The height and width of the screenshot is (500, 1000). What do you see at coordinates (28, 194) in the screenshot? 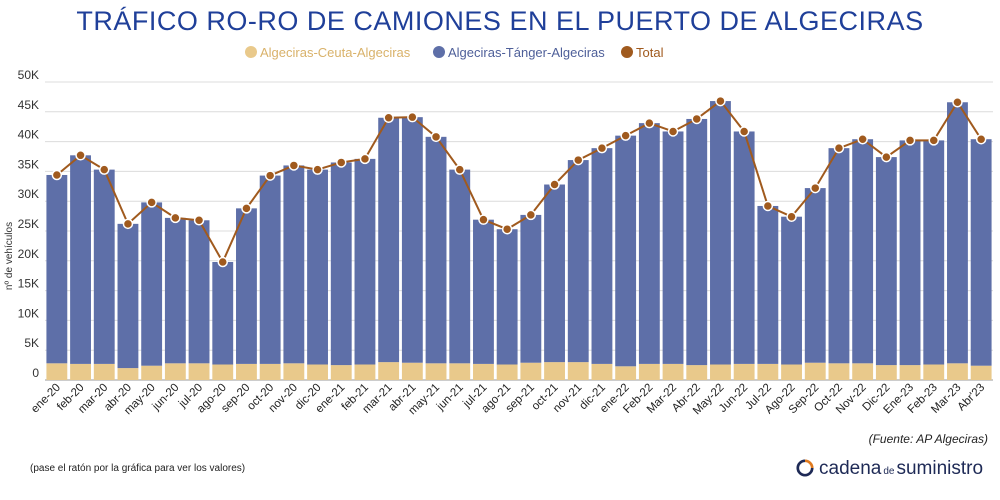
I see `y-tick-label: 30K` at bounding box center [28, 194].